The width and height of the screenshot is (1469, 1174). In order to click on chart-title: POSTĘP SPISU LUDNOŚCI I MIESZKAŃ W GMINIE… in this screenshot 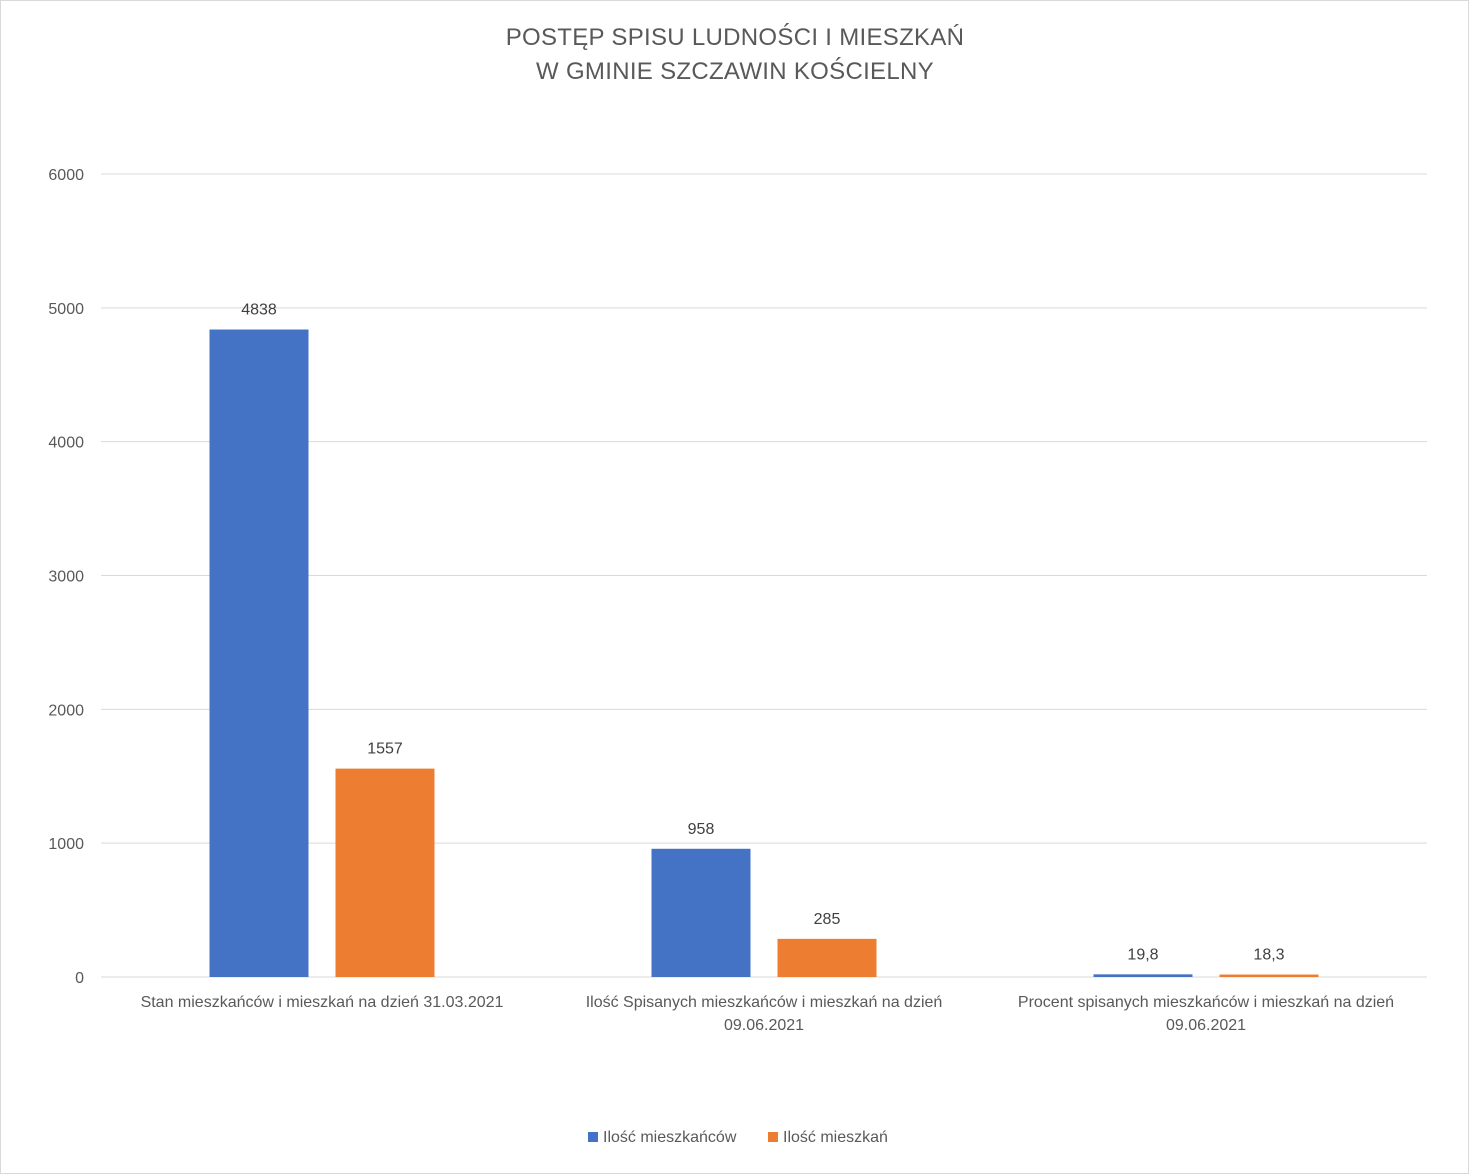, I will do `click(735, 54)`.